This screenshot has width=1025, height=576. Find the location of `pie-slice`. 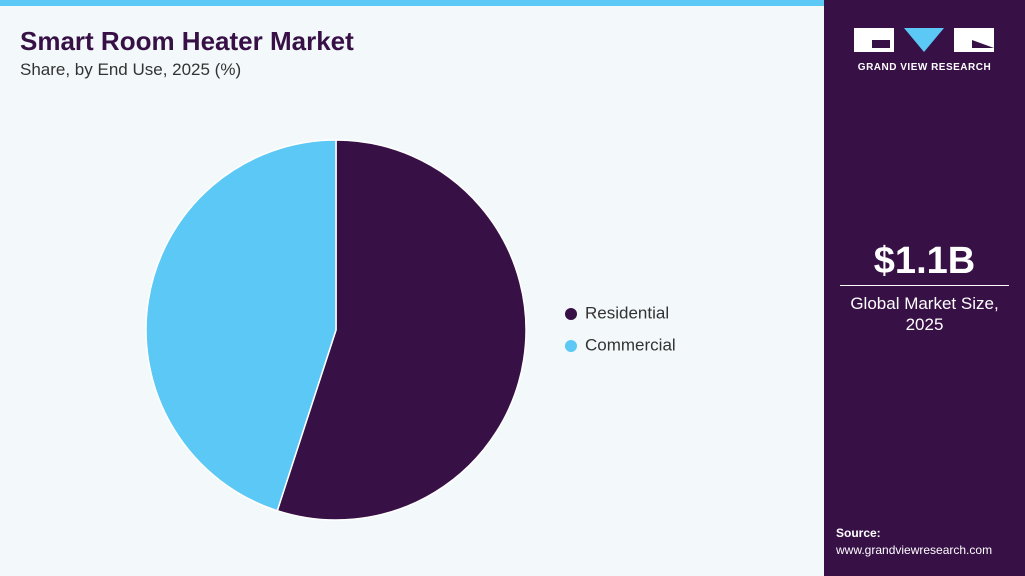

pie-slice is located at coordinates (241, 325).